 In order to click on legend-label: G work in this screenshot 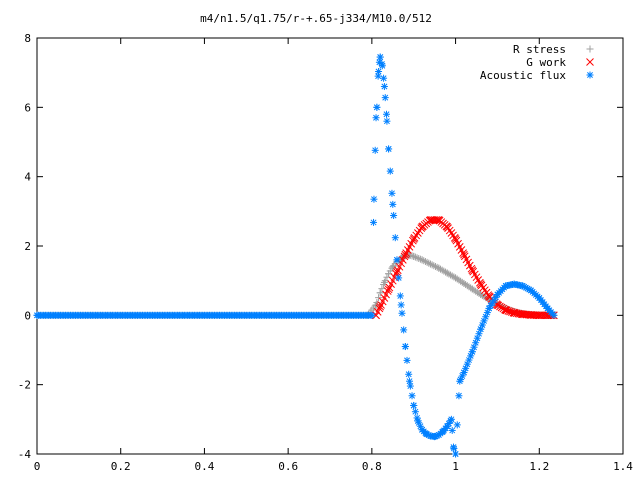, I will do `click(546, 62)`.